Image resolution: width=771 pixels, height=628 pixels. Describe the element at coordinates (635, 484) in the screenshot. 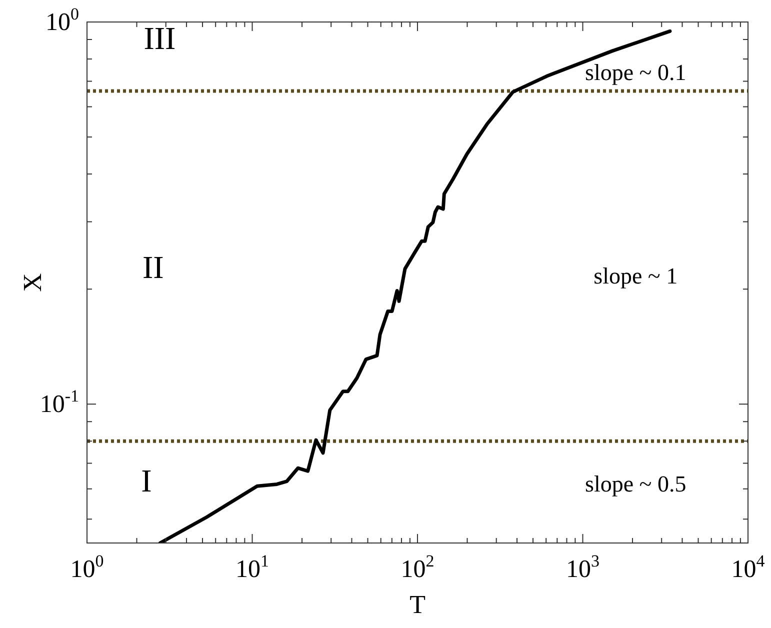

I see `annotation: slope ~ 0.5` at that location.